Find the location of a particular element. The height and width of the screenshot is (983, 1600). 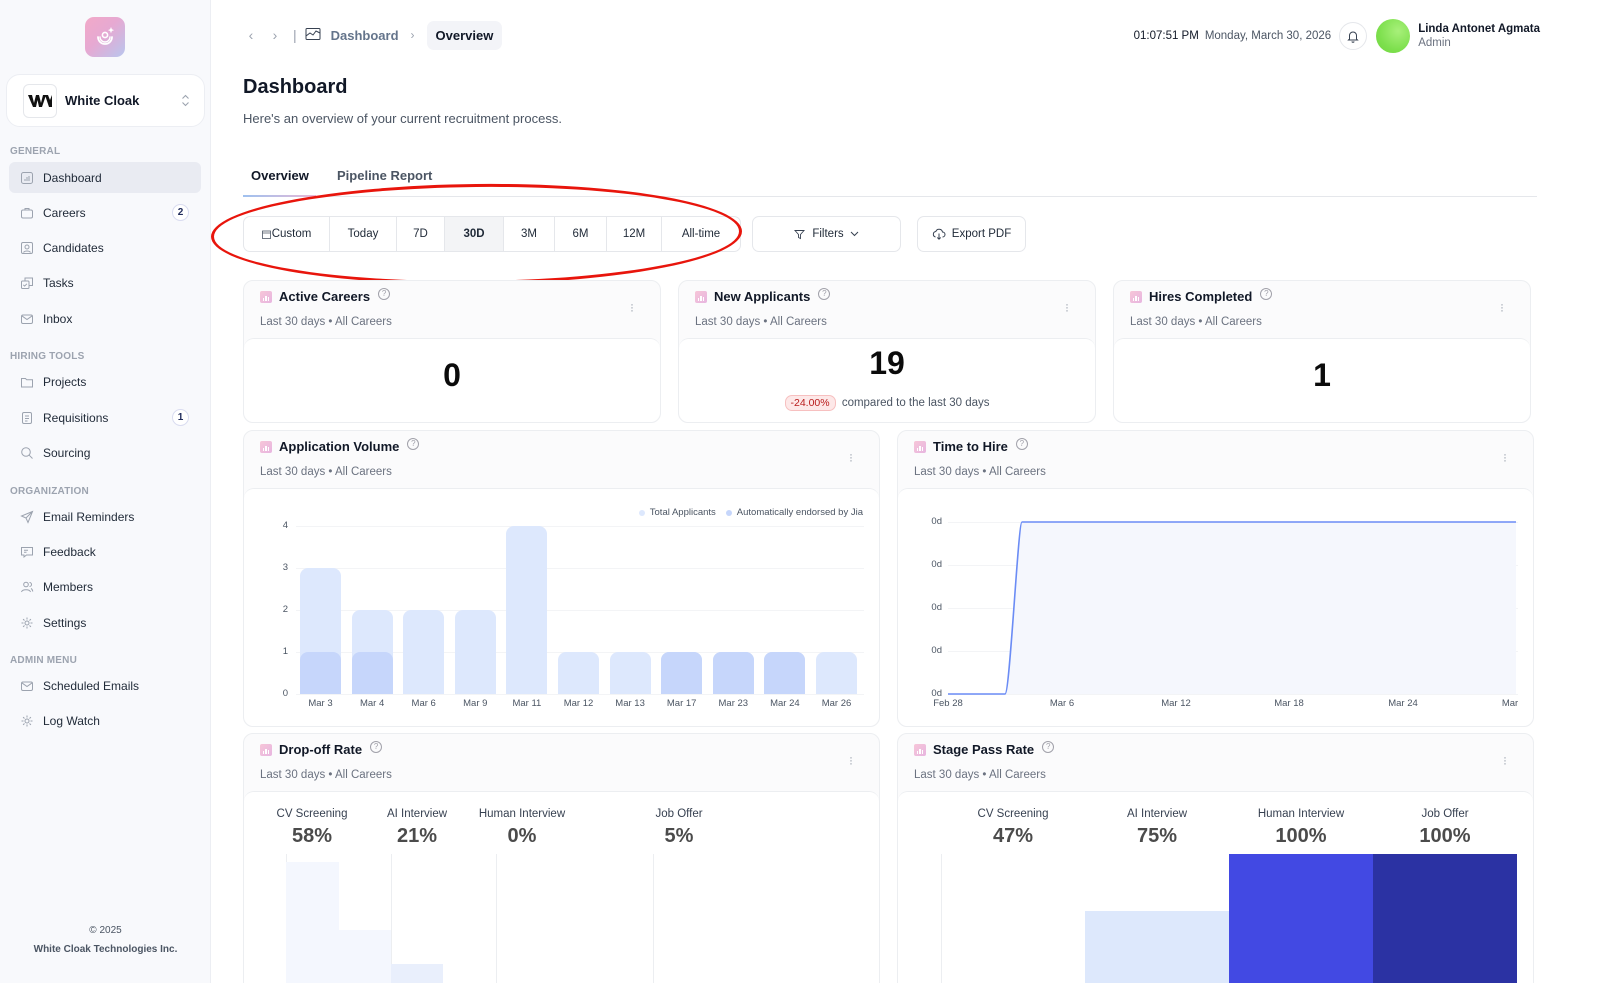

count-badge: 2 is located at coordinates (180, 212).